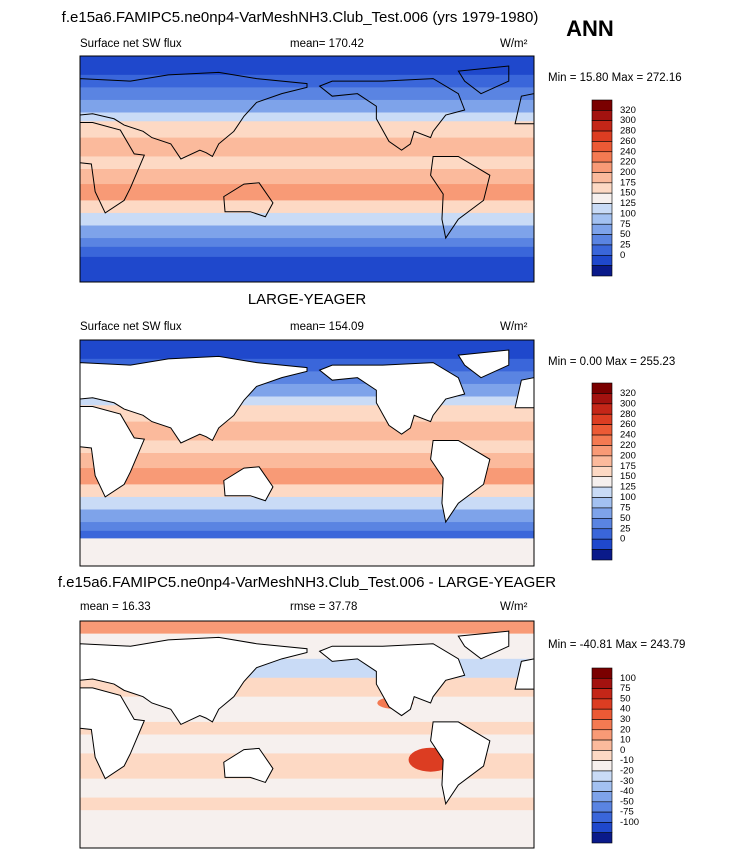 Image resolution: width=733 pixels, height=859 pixels. Describe the element at coordinates (327, 327) in the screenshot. I see `center-label: mean= 154.09` at that location.